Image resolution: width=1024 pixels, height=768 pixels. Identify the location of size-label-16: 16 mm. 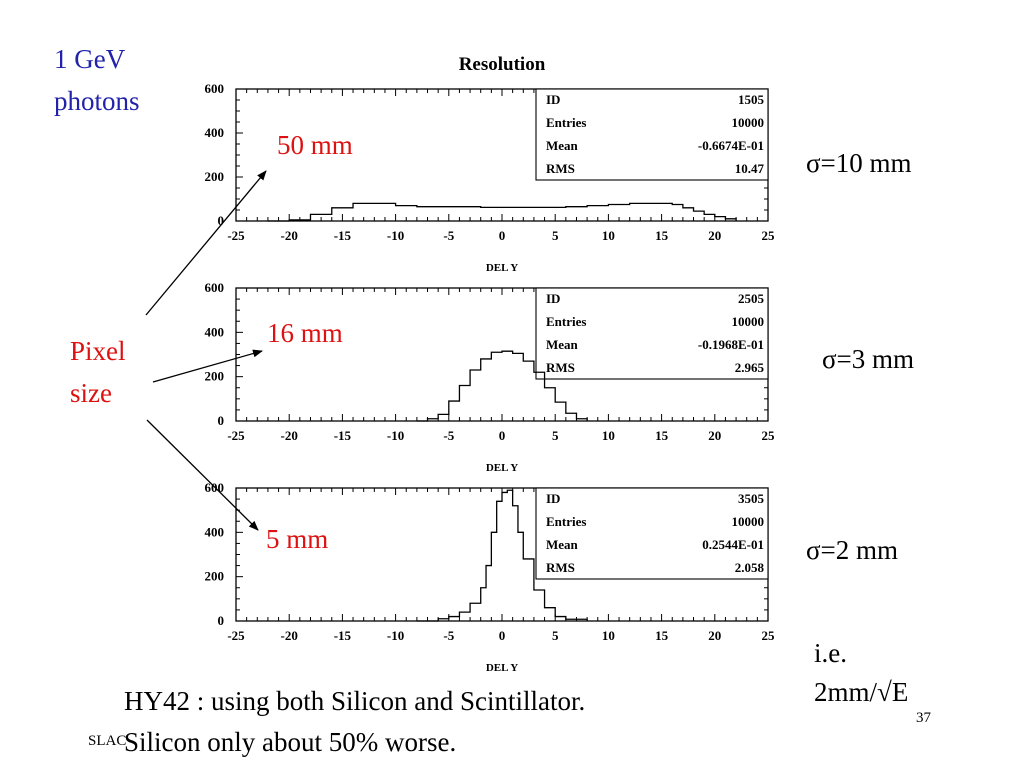
(305, 333).